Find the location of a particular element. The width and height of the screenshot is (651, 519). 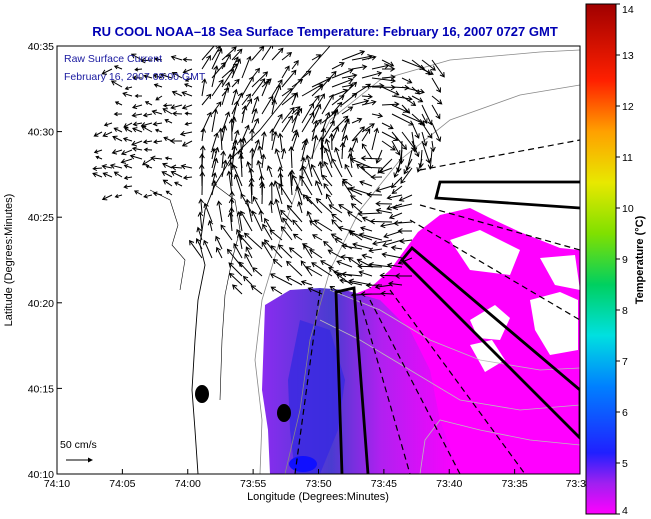

legend-line-2: February 16, 2007 08:00 GMT is located at coordinates (135, 77).